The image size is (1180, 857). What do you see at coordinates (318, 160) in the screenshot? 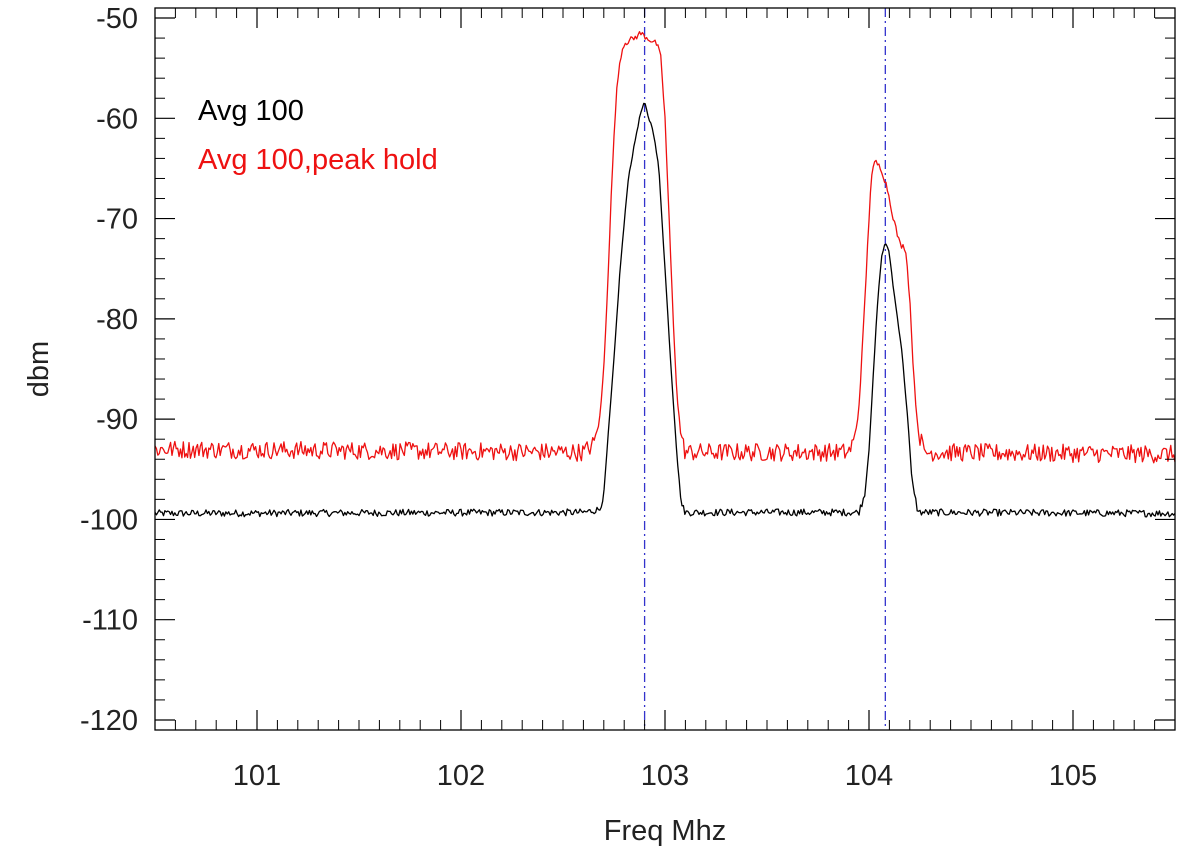
I see `legend-avg-100-peak-hold: Avg 100,peak hold` at bounding box center [318, 160].